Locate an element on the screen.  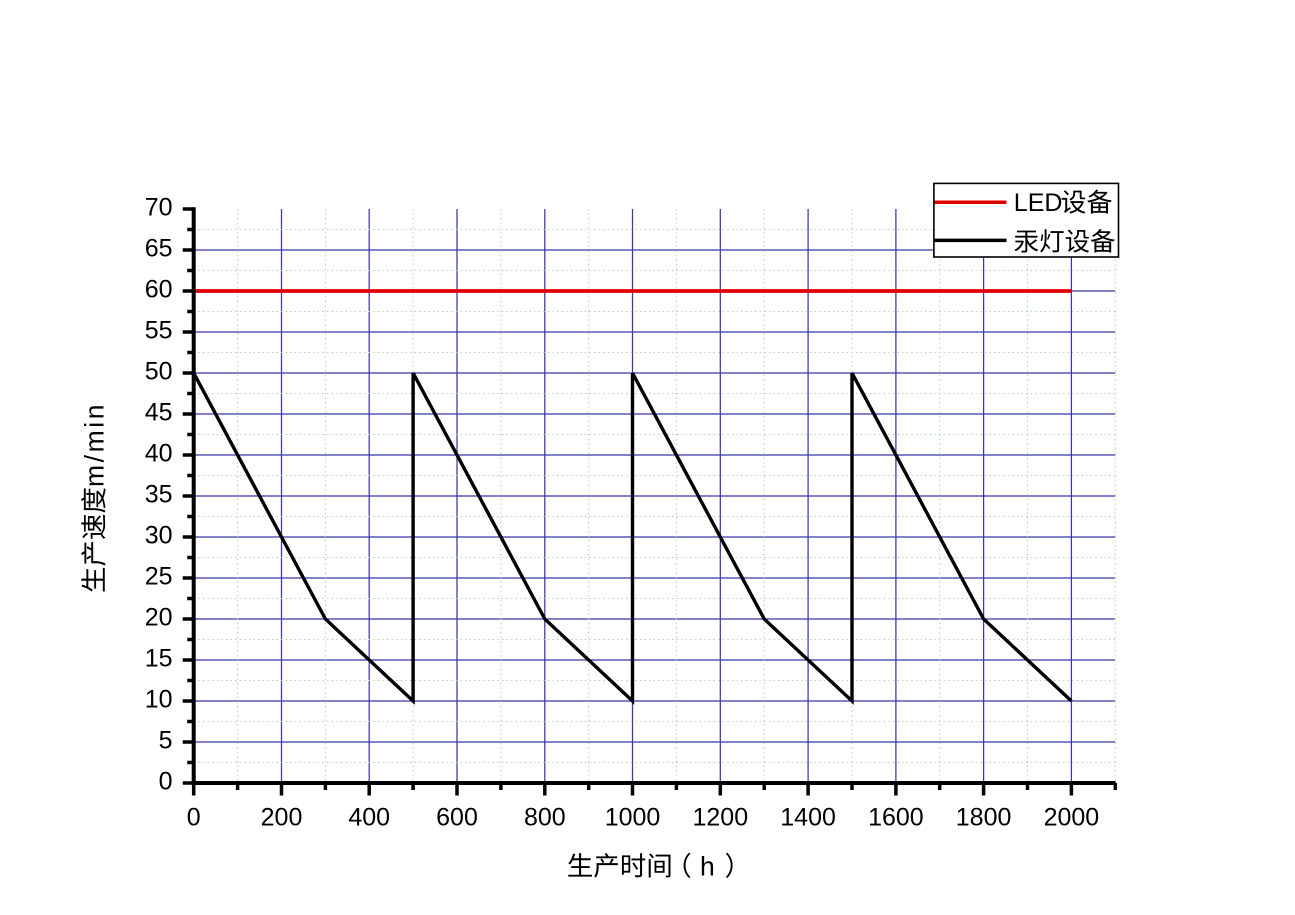
svg-text: m/min is located at coordinates (95, 444).